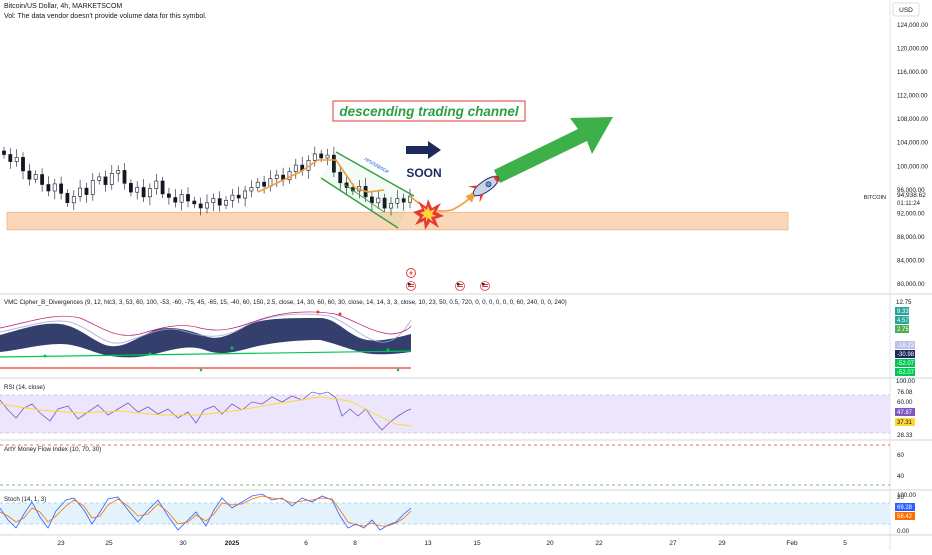 The height and width of the screenshot is (555, 932). What do you see at coordinates (845, 543) in the screenshot?
I see `time-tick-label: 5` at bounding box center [845, 543].